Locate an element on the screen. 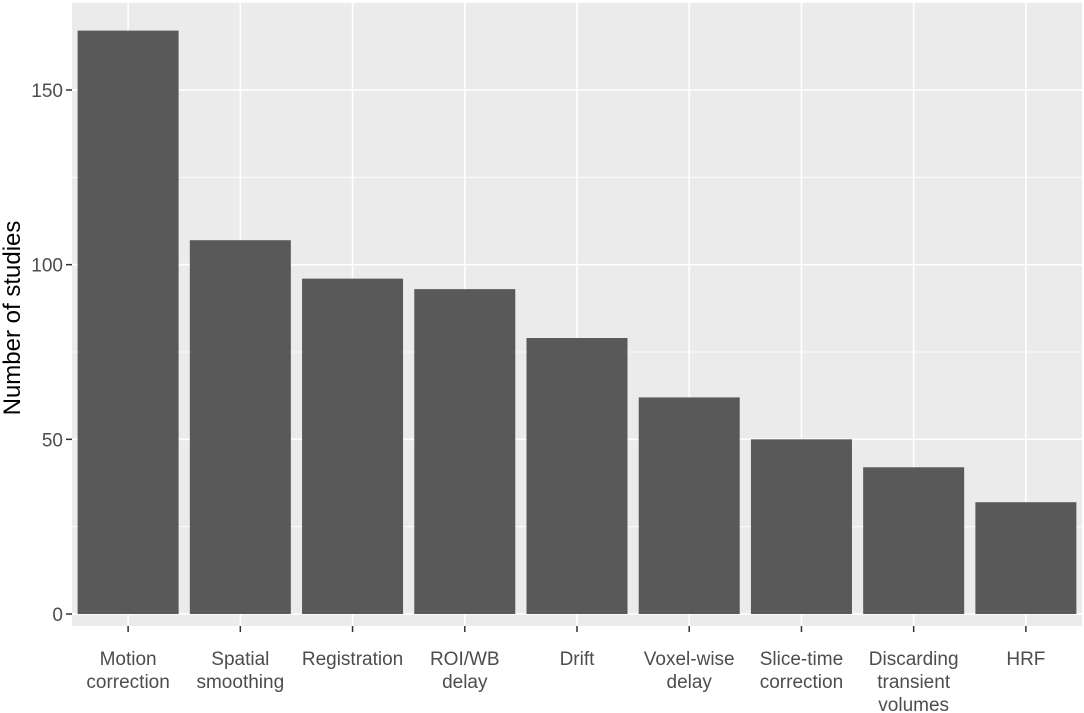 This screenshot has height=713, width=1084. x-tick-label: Registration is located at coordinates (352, 659).